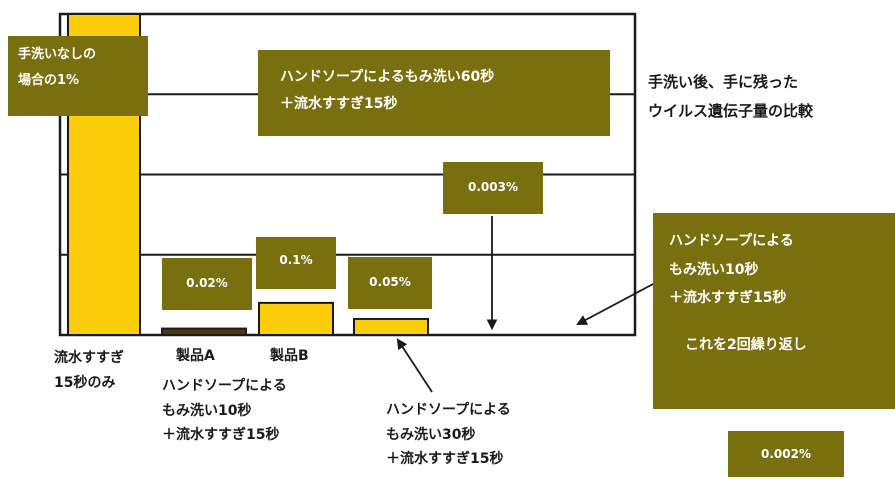 This screenshot has height=479, width=895. What do you see at coordinates (221, 435) in the screenshot?
I see `category-label-soap-10s-line-3: ＋流水すすぎ15秒` at bounding box center [221, 435].